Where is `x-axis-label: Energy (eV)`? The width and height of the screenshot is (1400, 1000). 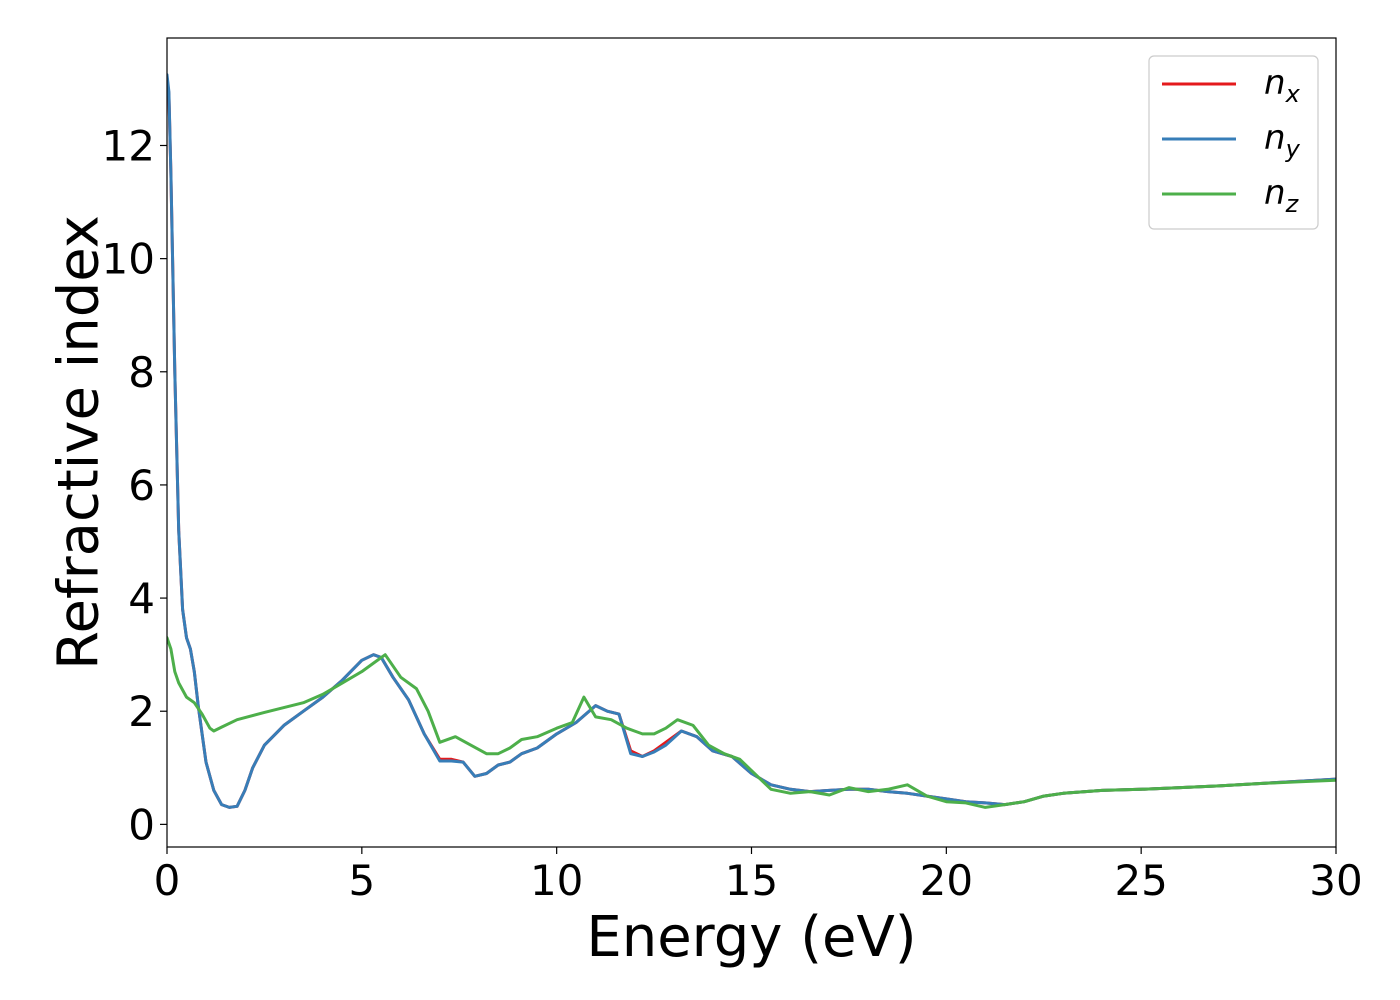
x-axis-label: Energy (eV) is located at coordinates (751, 937).